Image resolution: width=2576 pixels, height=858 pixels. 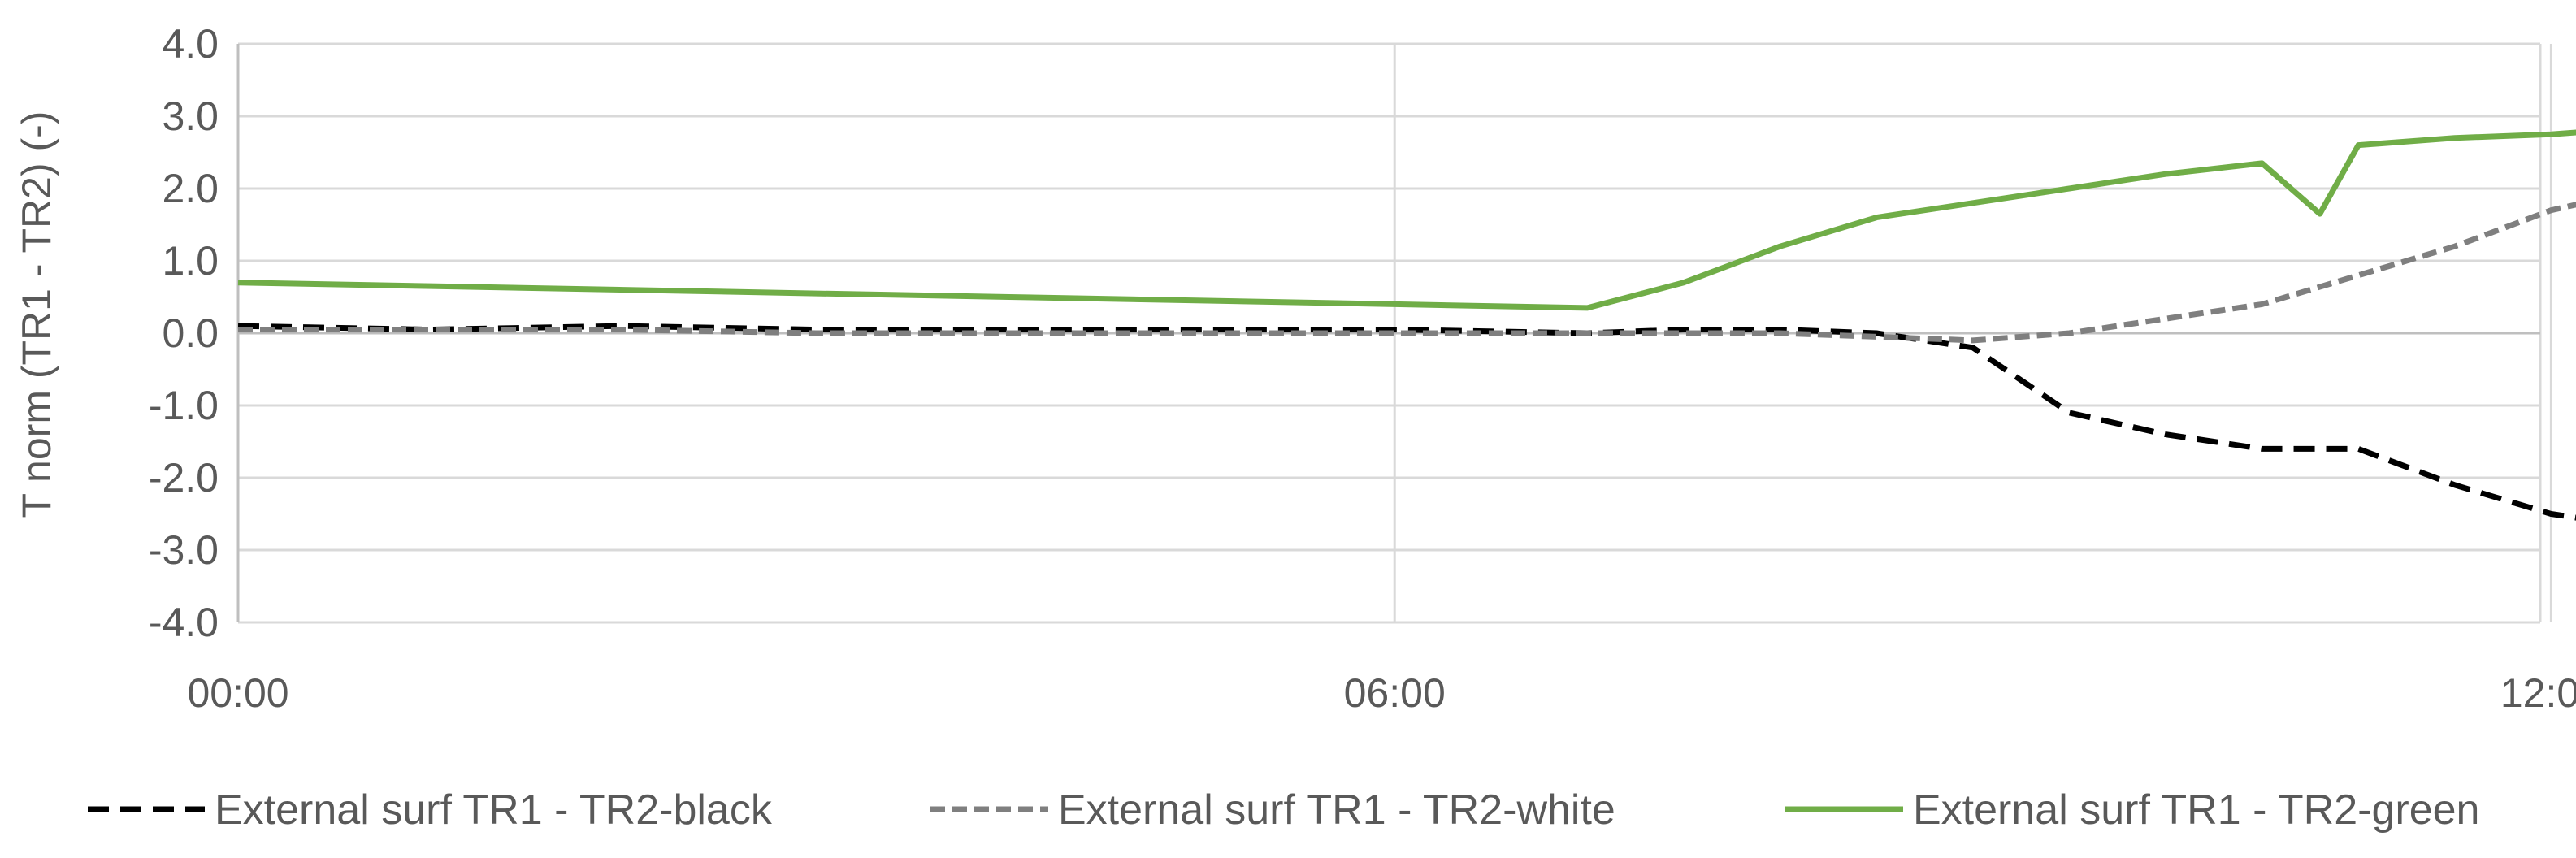 What do you see at coordinates (190, 44) in the screenshot?
I see `y-tick-label: 4.0` at bounding box center [190, 44].